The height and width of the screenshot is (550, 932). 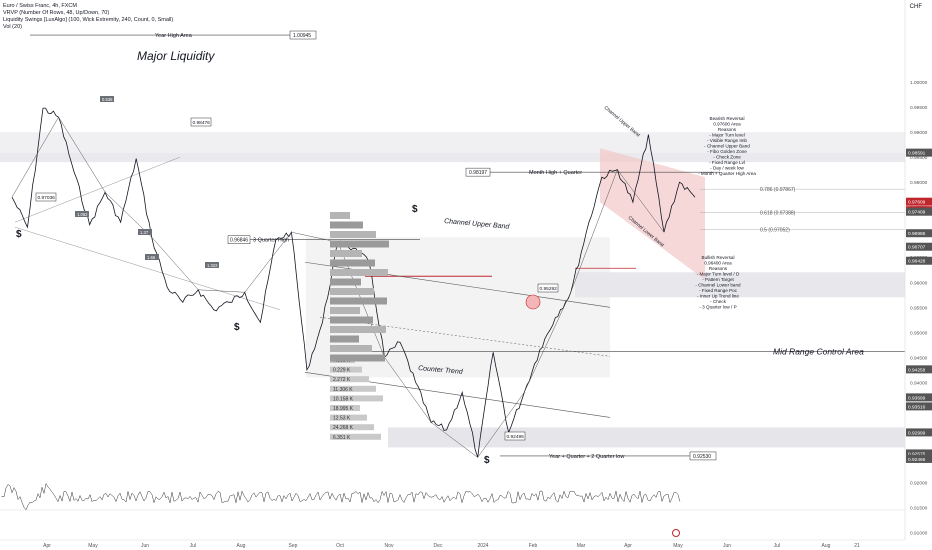 I want to click on time-label-9: 2024, so click(x=482, y=546).